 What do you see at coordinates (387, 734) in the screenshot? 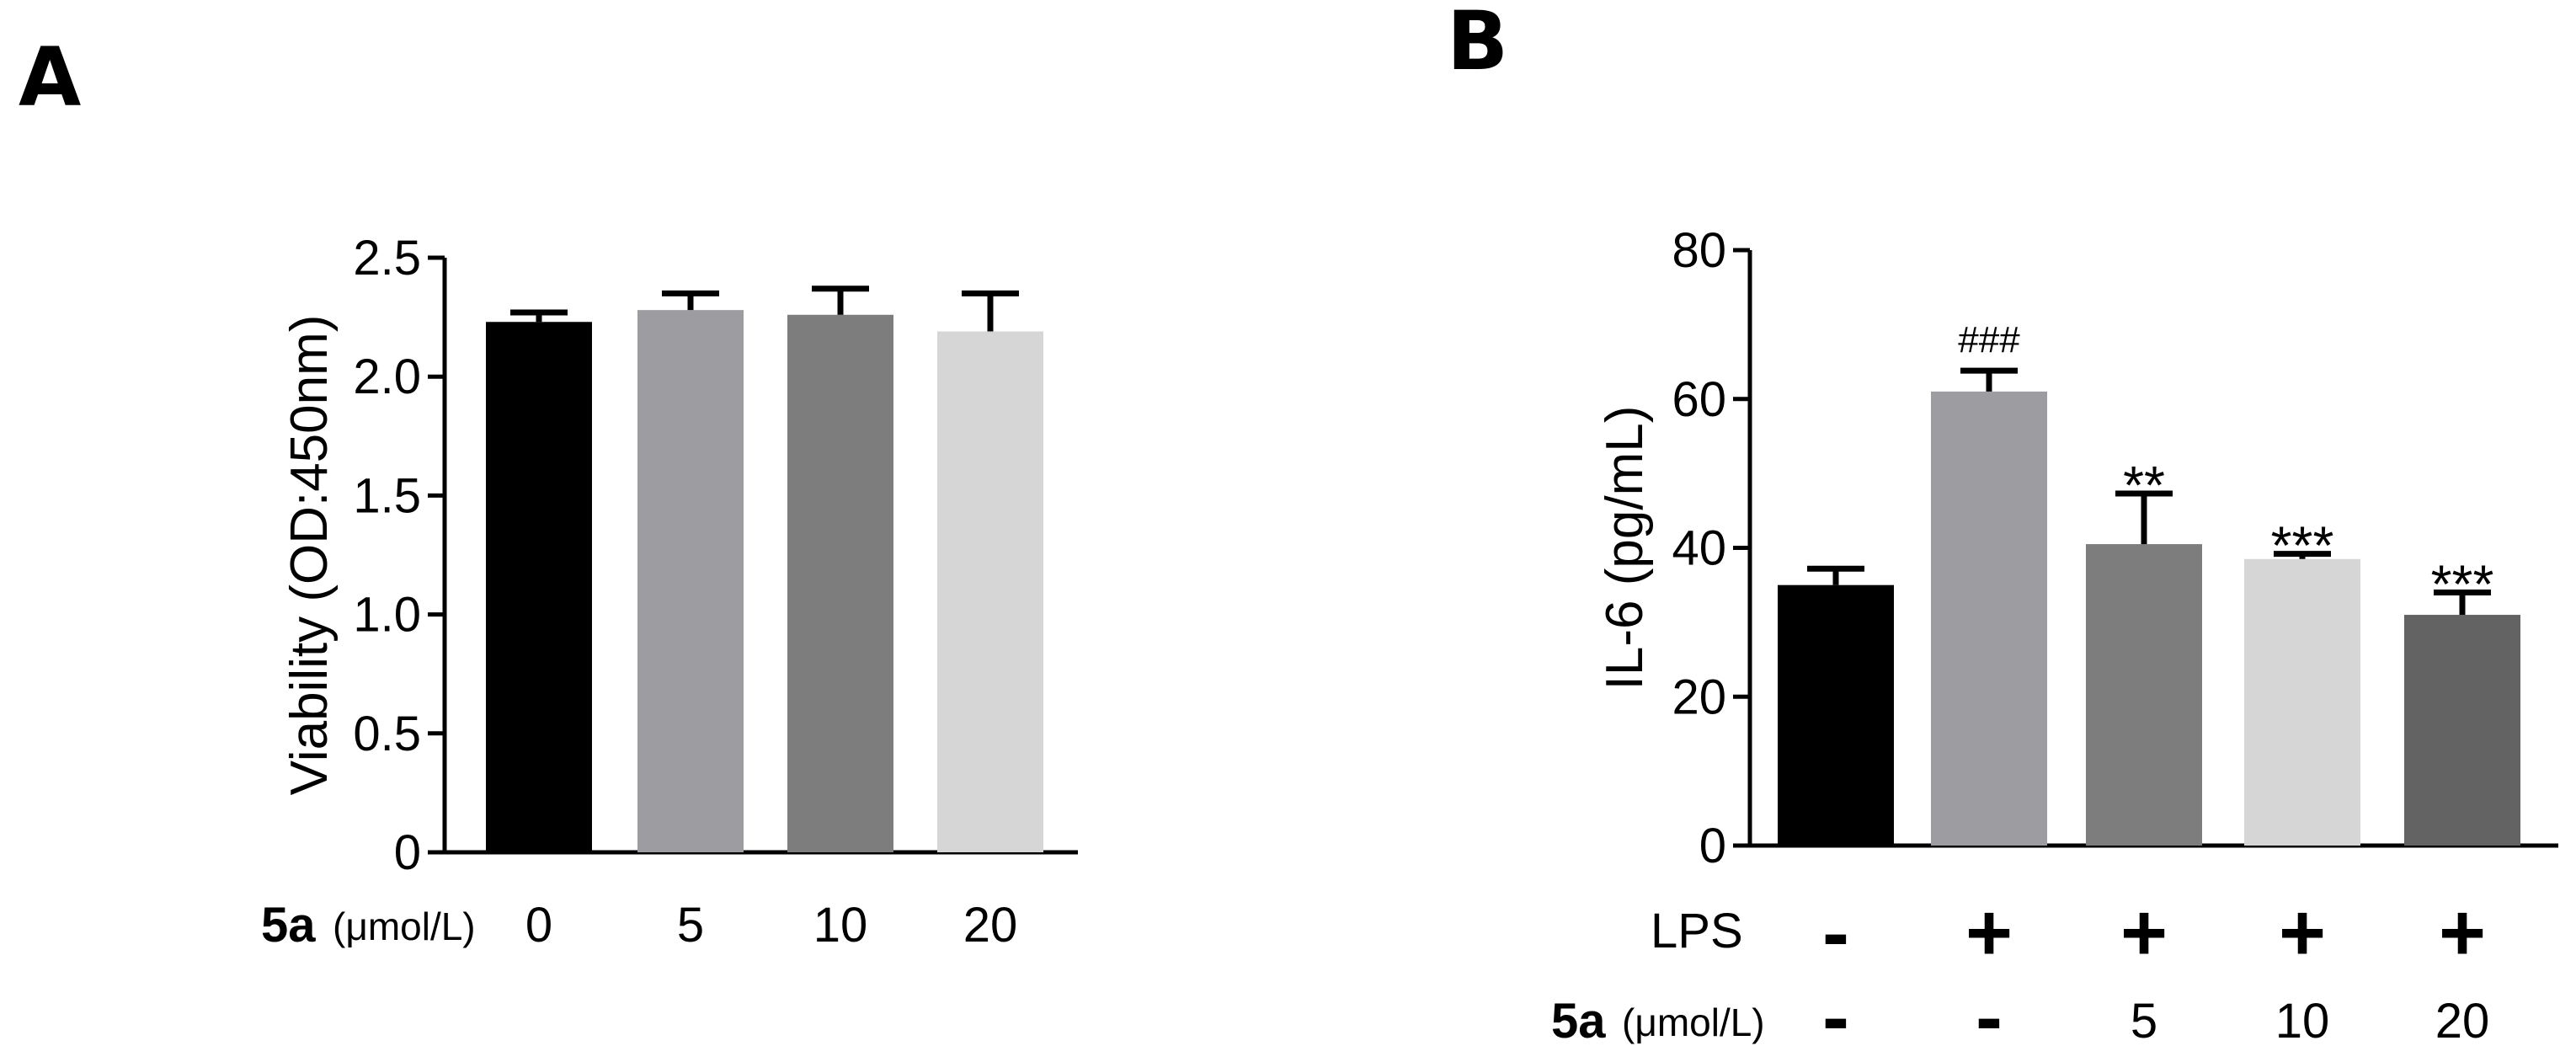
I see `y-tick-label: 0.5` at bounding box center [387, 734].